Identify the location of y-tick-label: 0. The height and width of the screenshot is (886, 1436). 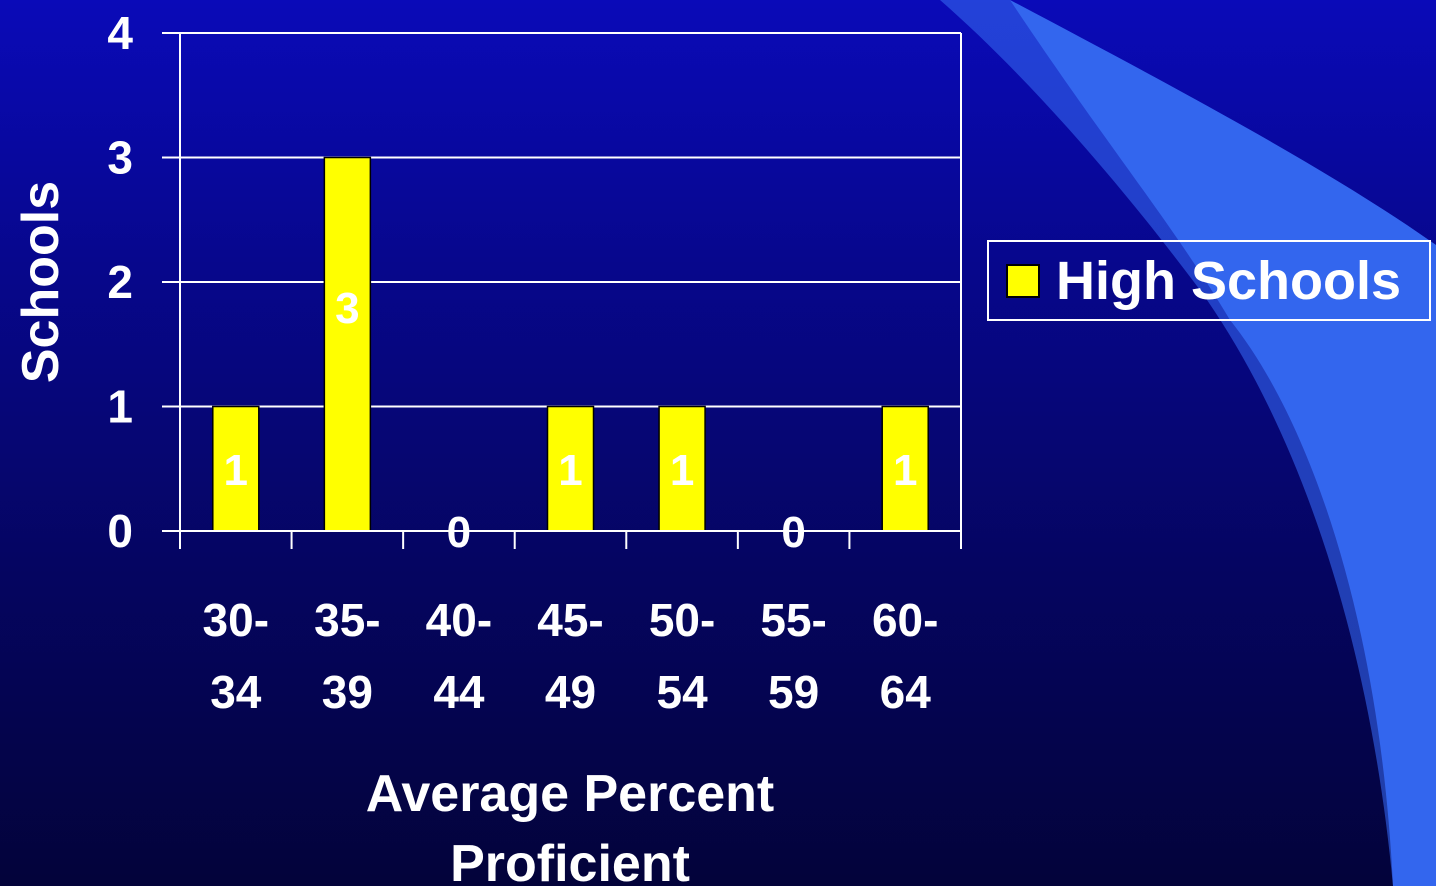
(120, 531).